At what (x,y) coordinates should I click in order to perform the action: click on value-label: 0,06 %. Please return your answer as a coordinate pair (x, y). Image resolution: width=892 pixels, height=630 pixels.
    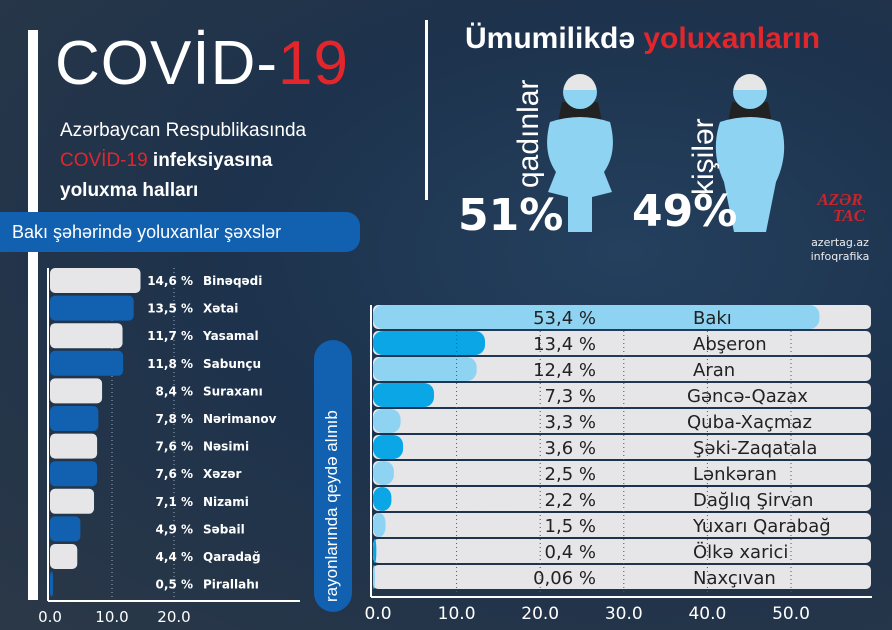
    Looking at the image, I should click on (564, 578).